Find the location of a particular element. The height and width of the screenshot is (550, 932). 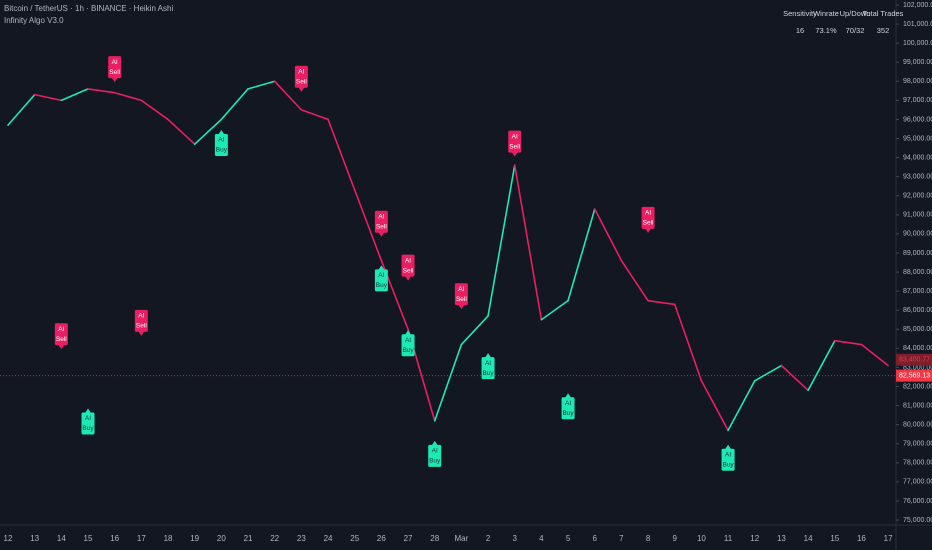

x-tick-label: 19 is located at coordinates (194, 538).